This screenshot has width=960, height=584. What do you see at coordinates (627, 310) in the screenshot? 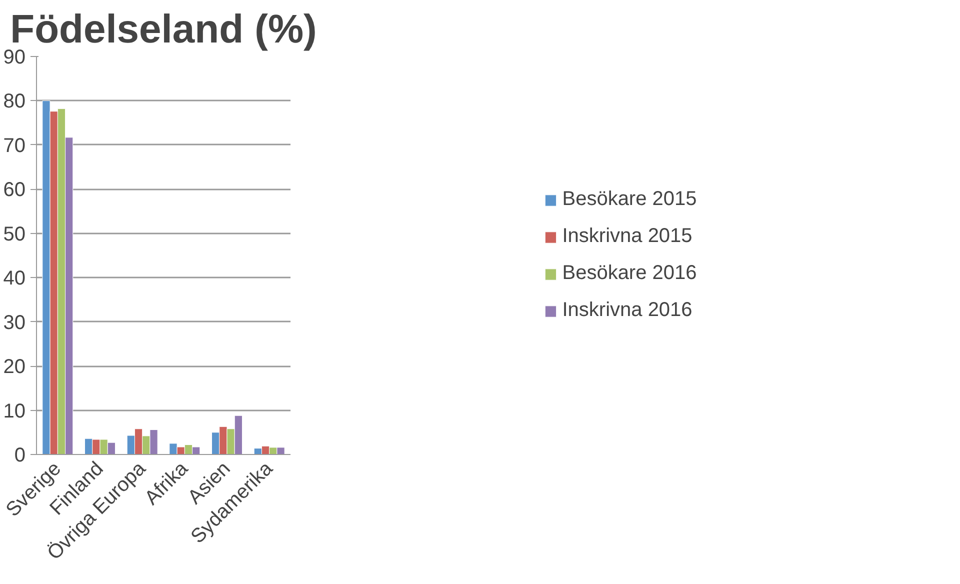
I see `legend-label: Inskrivna 2016` at bounding box center [627, 310].